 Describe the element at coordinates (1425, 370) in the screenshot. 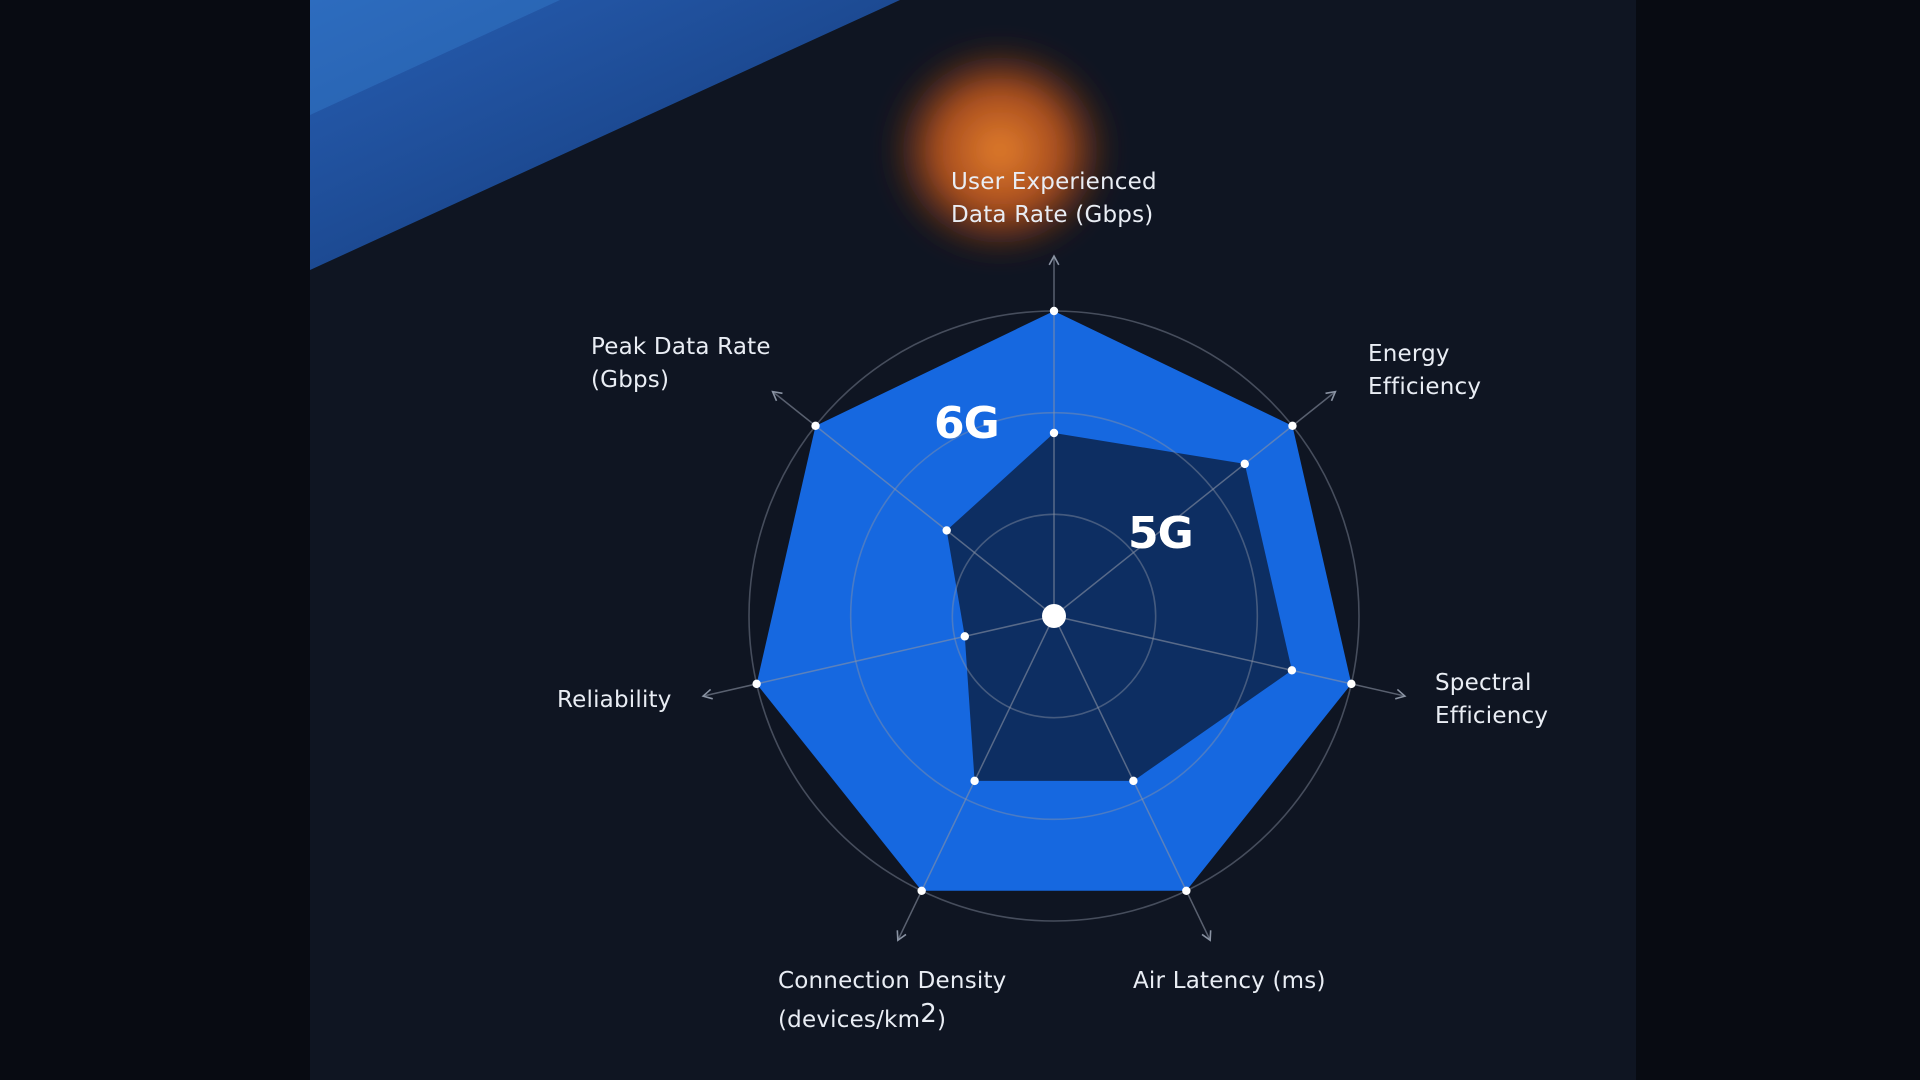

I see `axis-label-energy_efficiency: Energy Efficiency` at that location.